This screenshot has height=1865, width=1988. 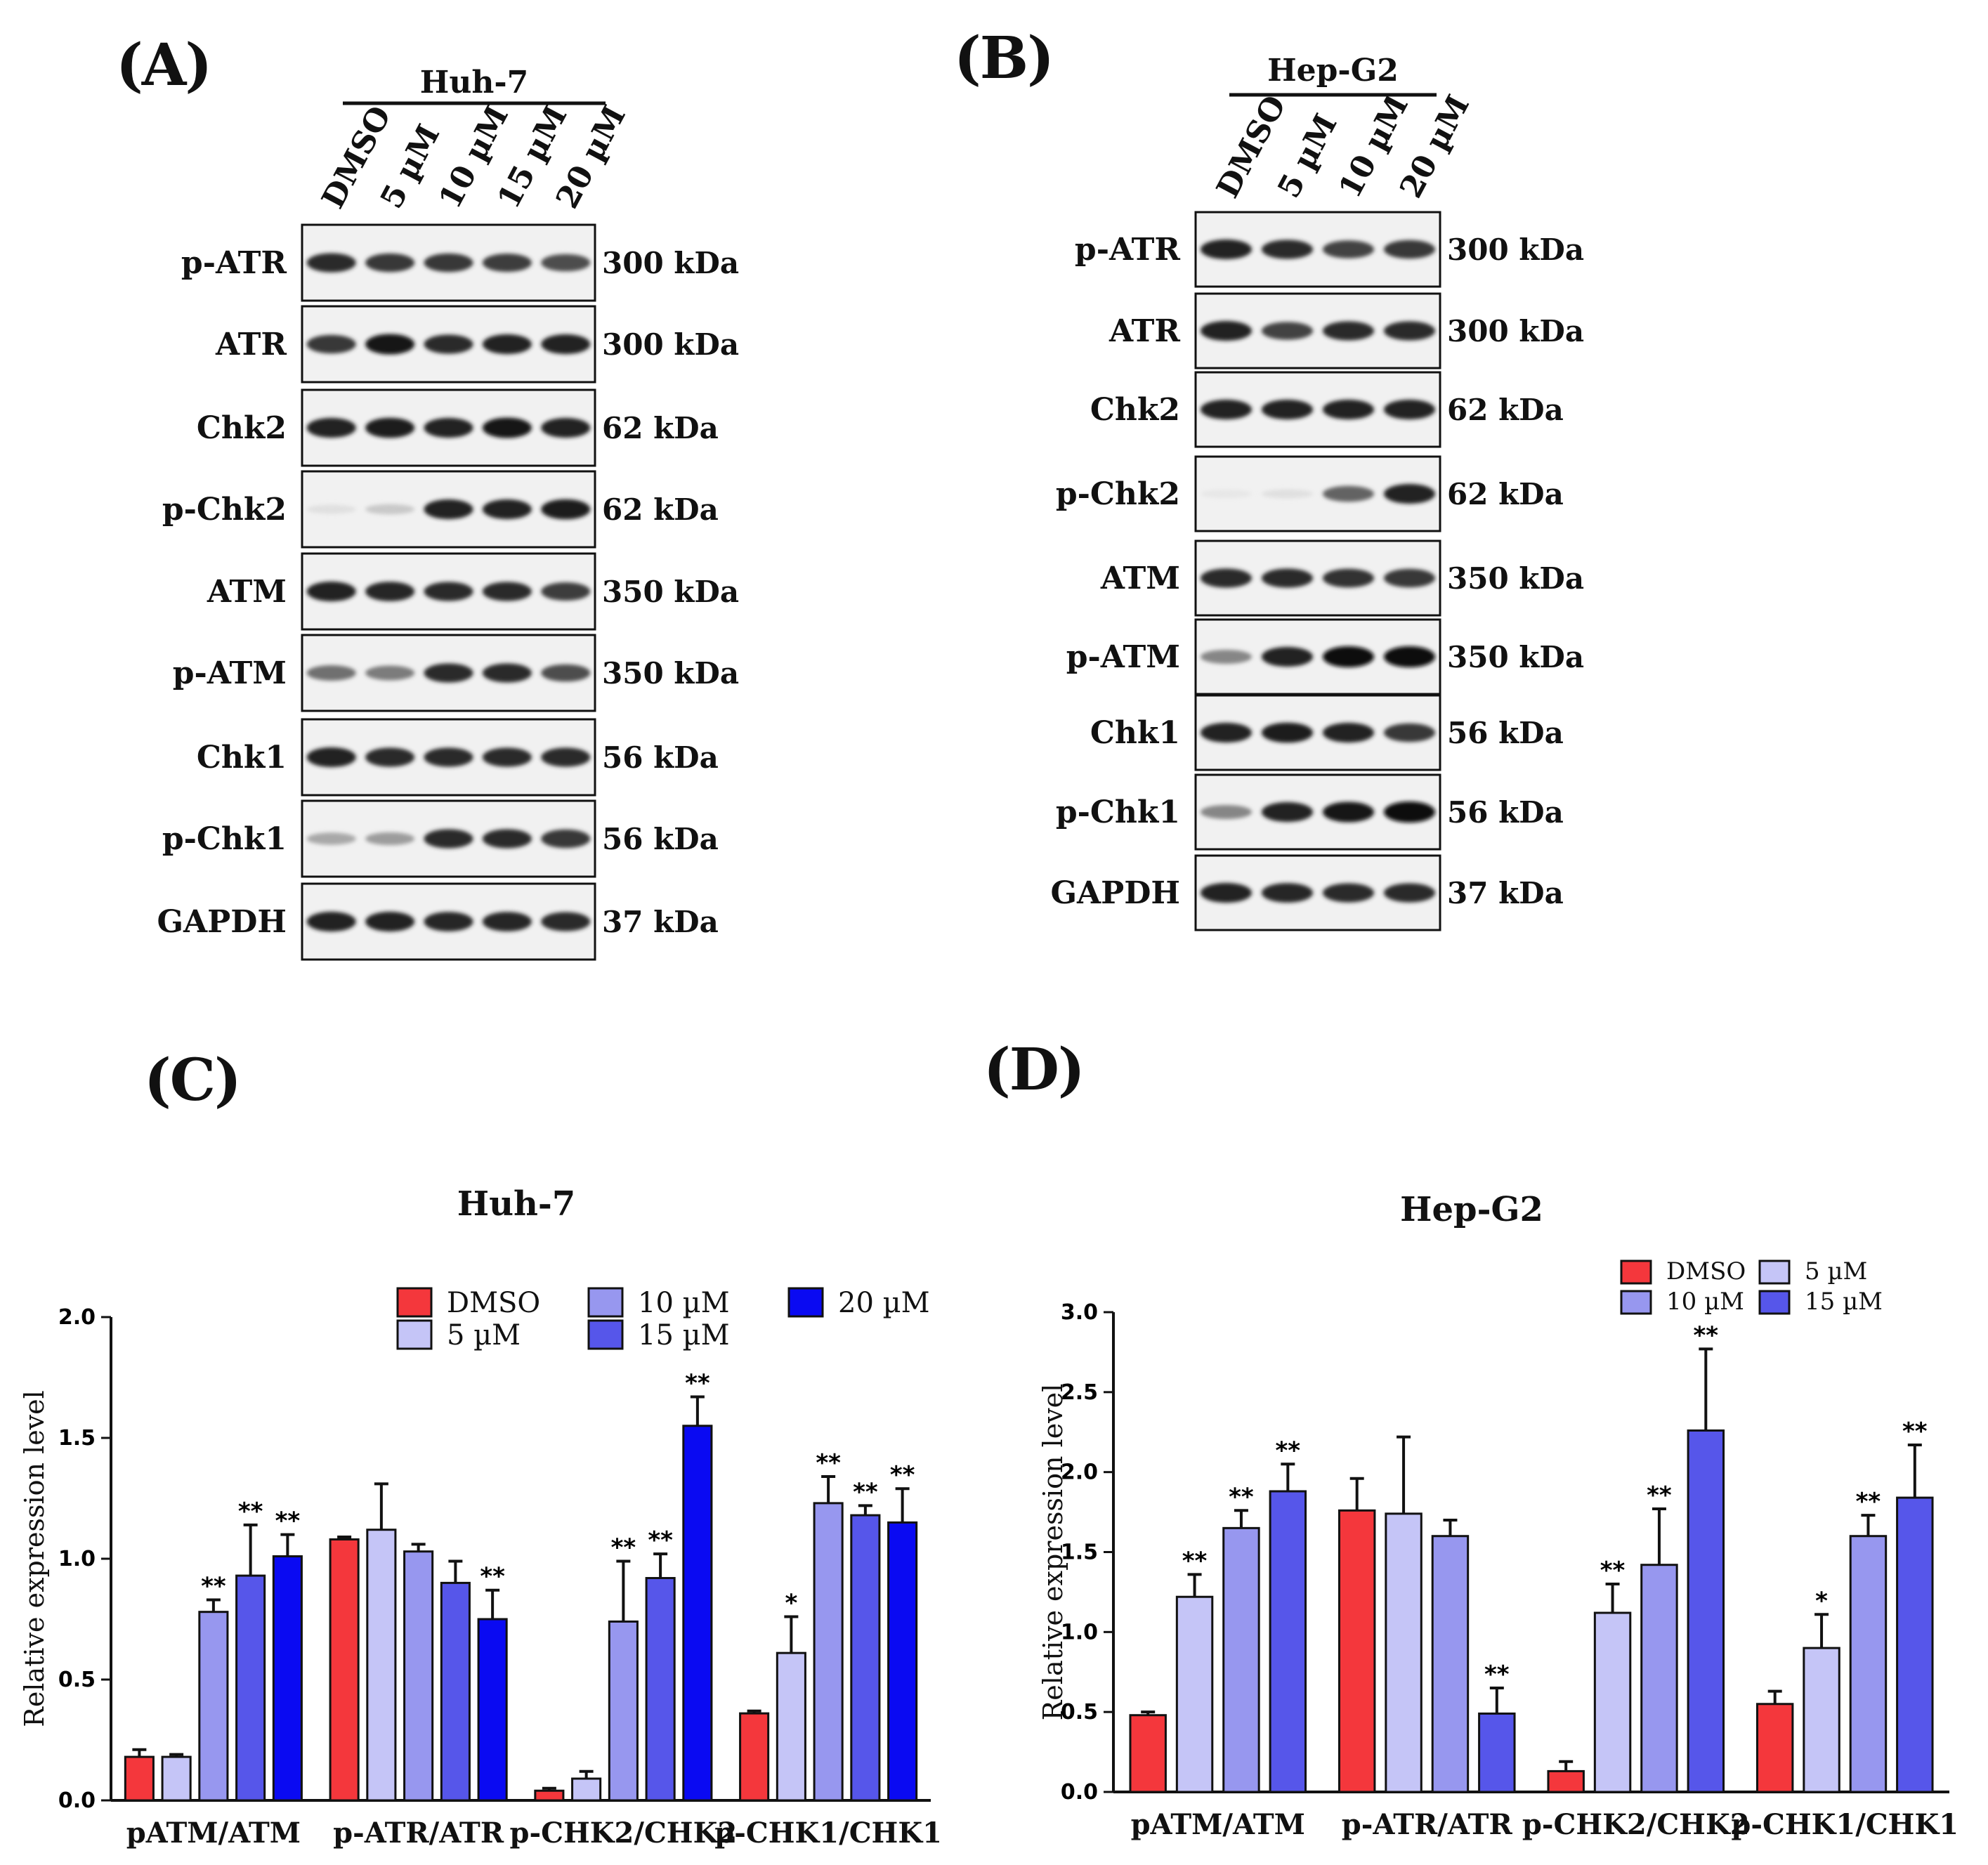 What do you see at coordinates (1079, 1392) in the screenshot?
I see `y-tick-label: 2.5` at bounding box center [1079, 1392].